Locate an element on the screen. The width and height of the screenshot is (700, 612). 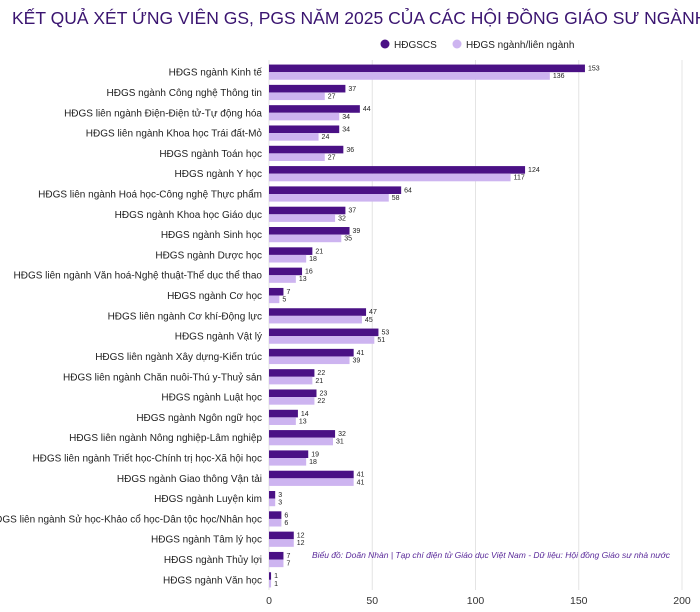
data-label: 22 is located at coordinates (321, 401).